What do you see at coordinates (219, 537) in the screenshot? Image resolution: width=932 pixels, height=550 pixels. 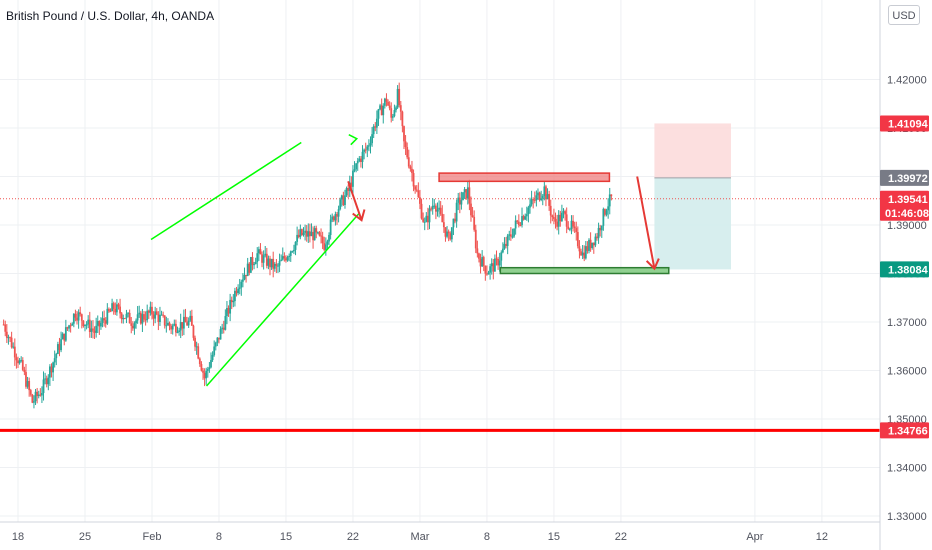 I see `x-tick-label: 8` at bounding box center [219, 537].